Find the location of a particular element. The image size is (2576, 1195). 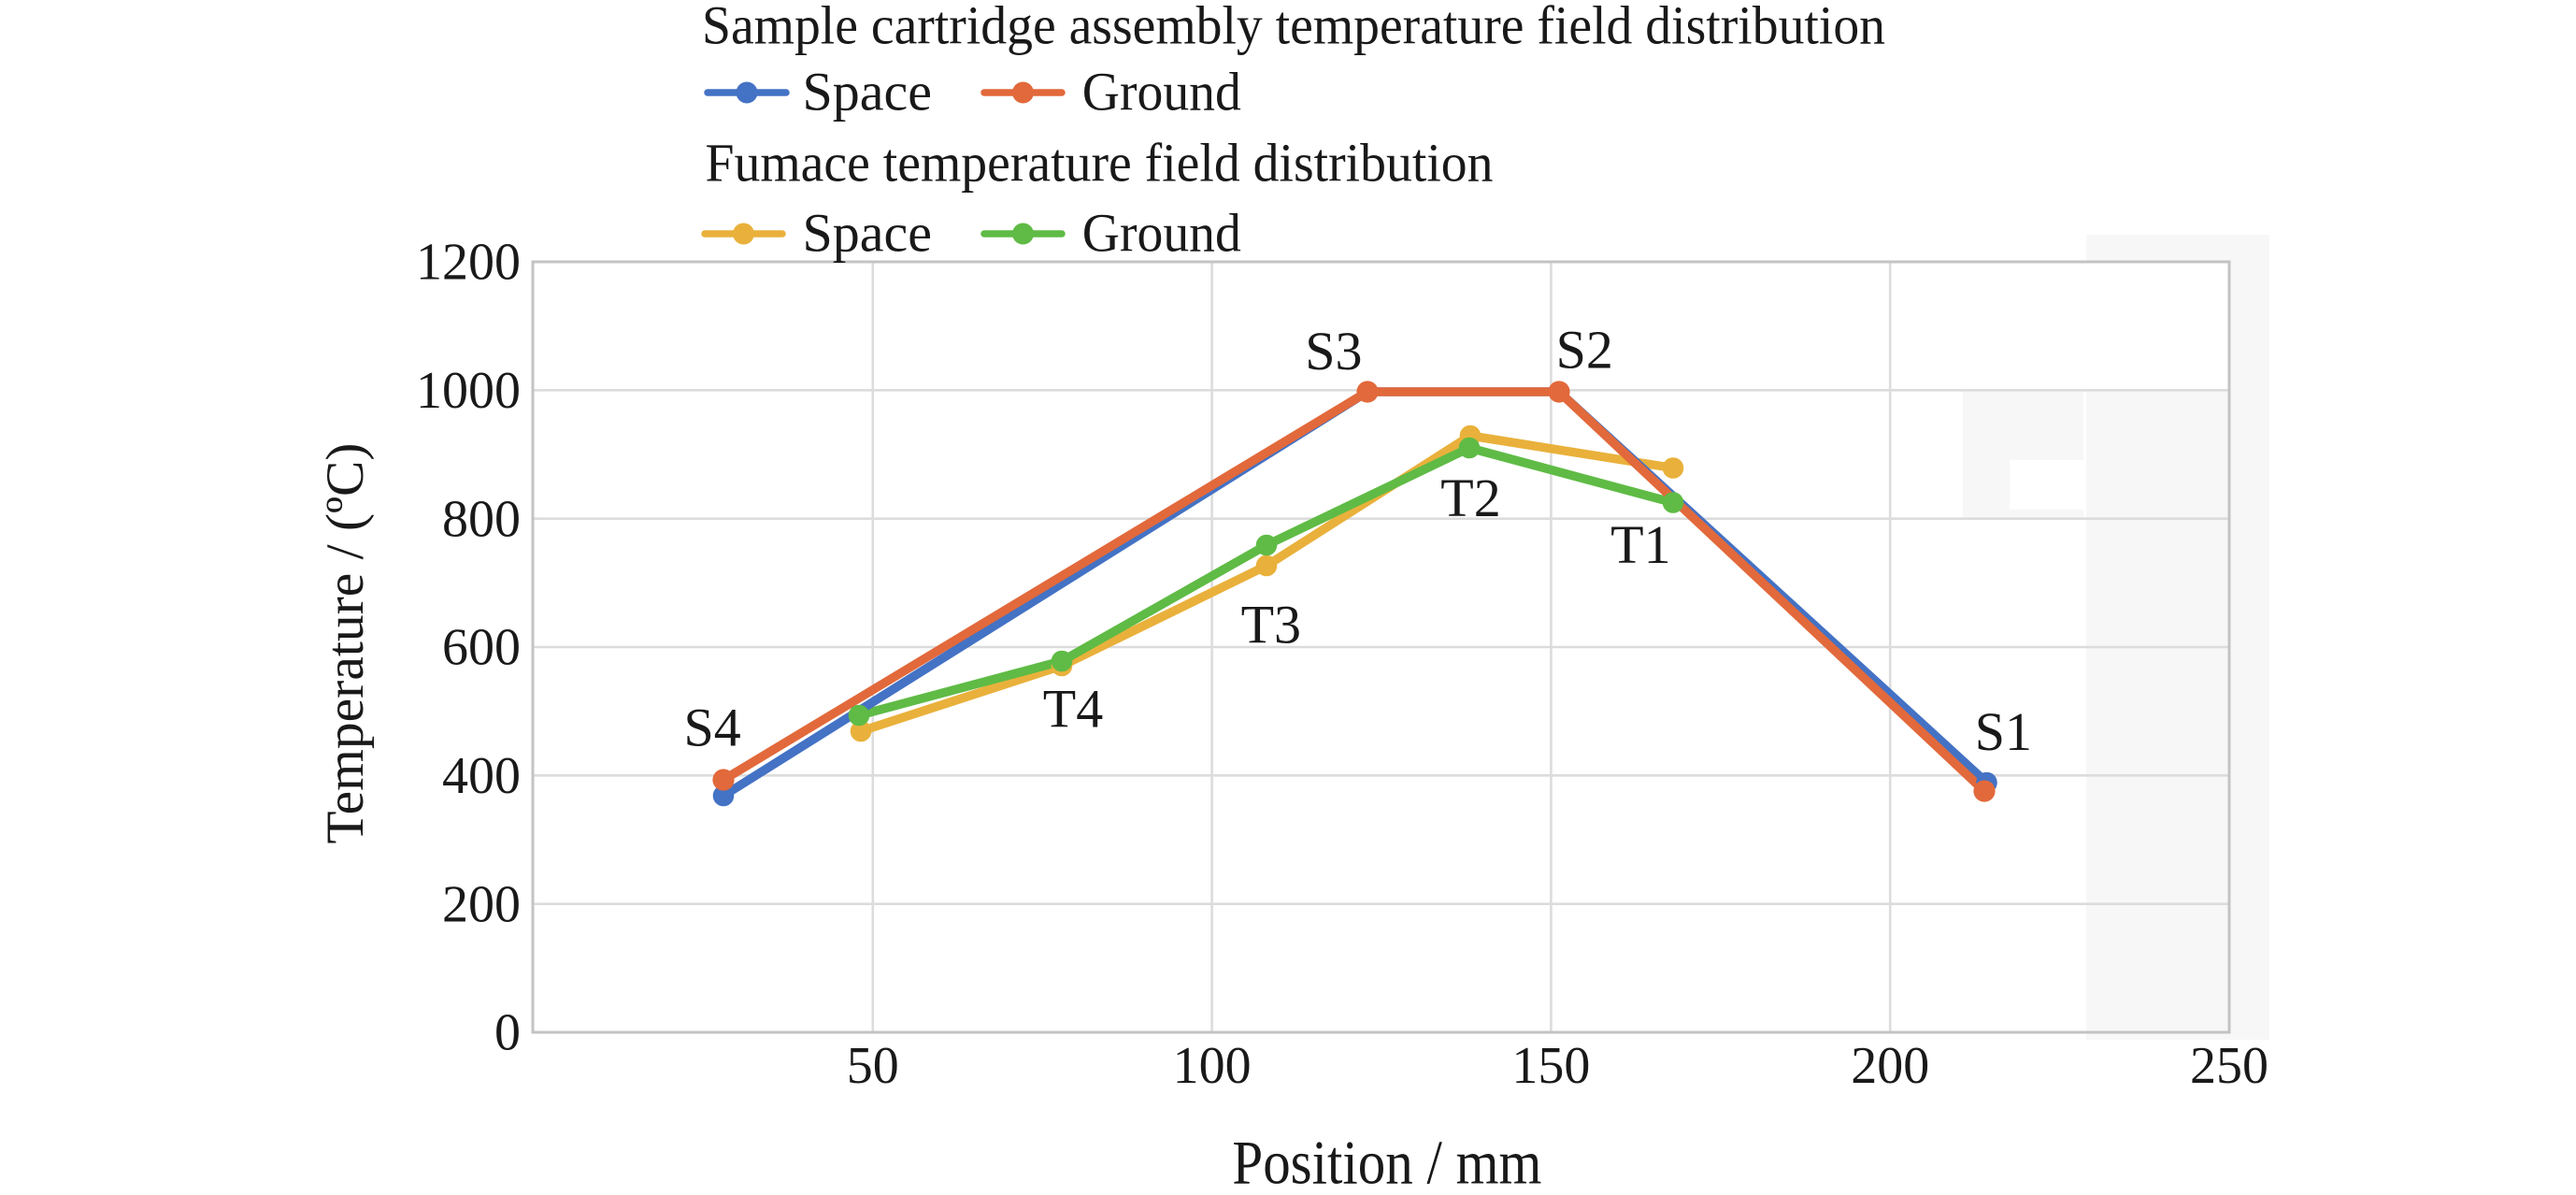

svg-text: 150 is located at coordinates (1550, 1066).